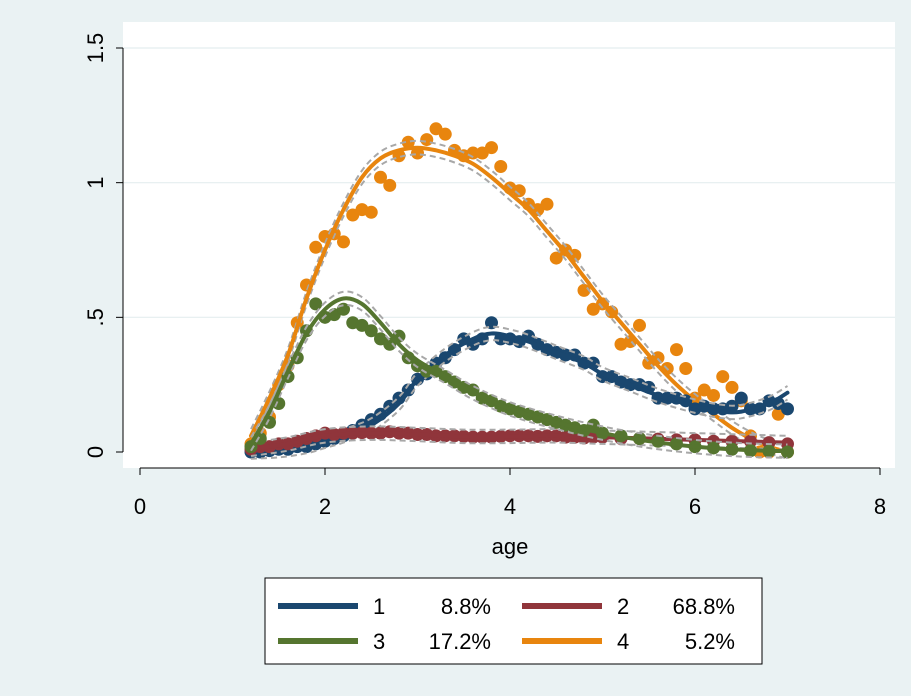 Image resolution: width=911 pixels, height=696 pixels. Describe the element at coordinates (140, 506) in the screenshot. I see `x-tick-label: 0` at that location.